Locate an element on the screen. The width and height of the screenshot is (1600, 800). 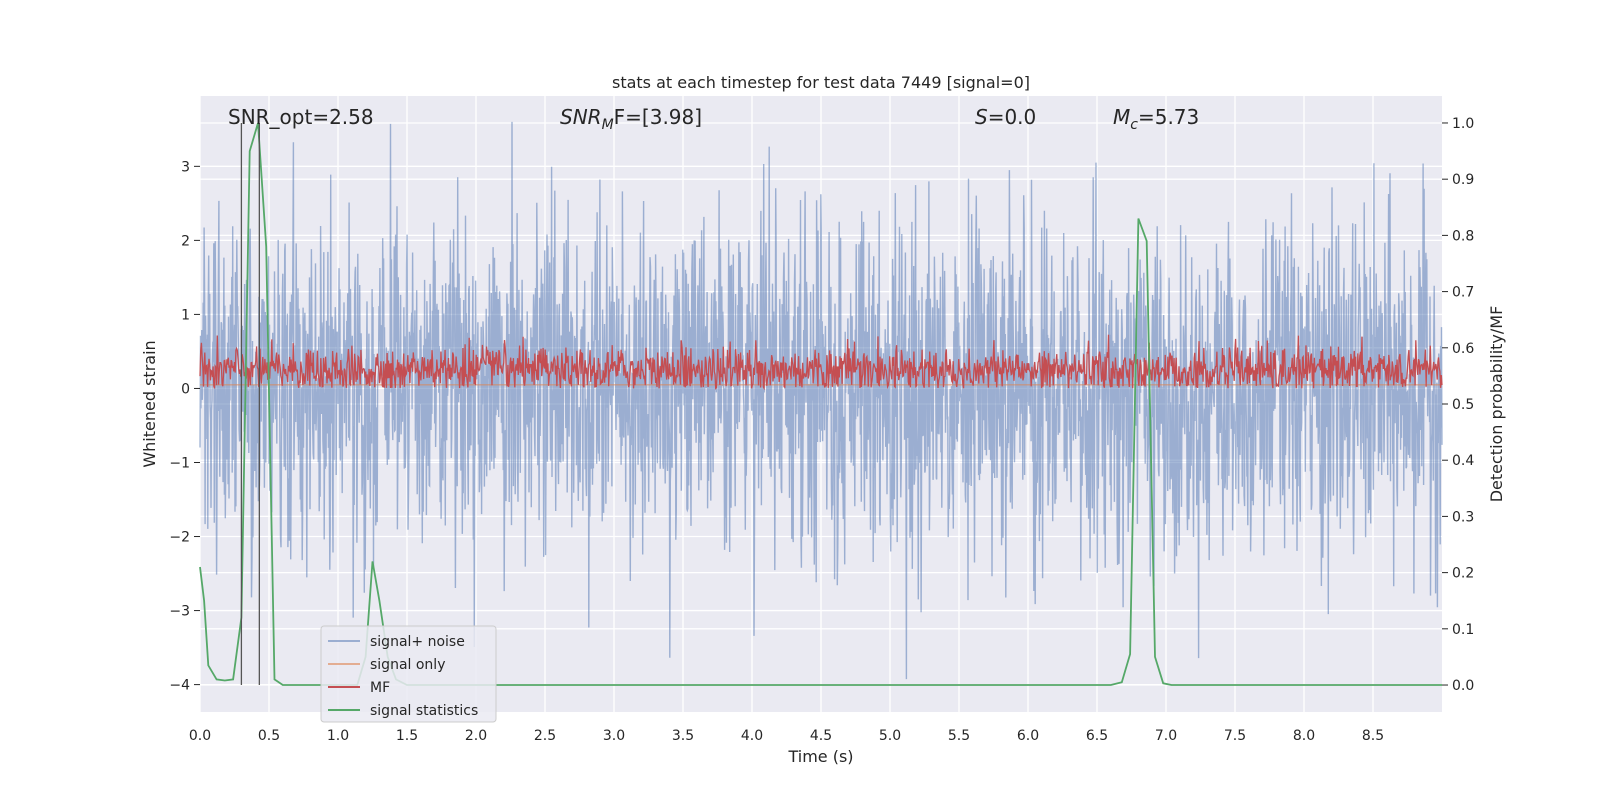
y-left-tick-label: −2 is located at coordinates (179, 538).